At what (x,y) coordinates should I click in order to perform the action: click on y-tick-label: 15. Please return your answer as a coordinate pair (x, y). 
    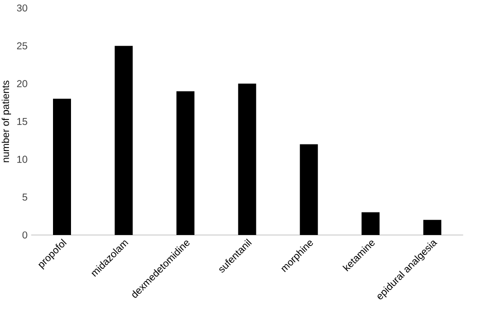
    Looking at the image, I should click on (22, 121).